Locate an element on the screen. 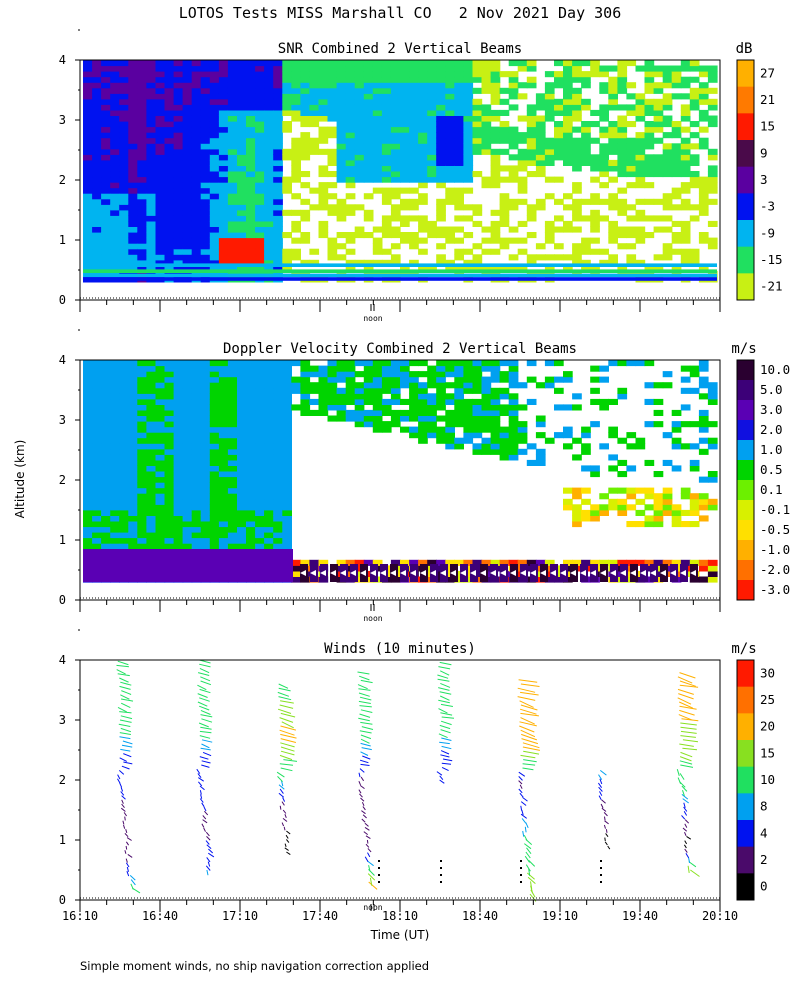 This screenshot has width=800, height=1000. doppler-low-arrow is located at coordinates (693, 573).